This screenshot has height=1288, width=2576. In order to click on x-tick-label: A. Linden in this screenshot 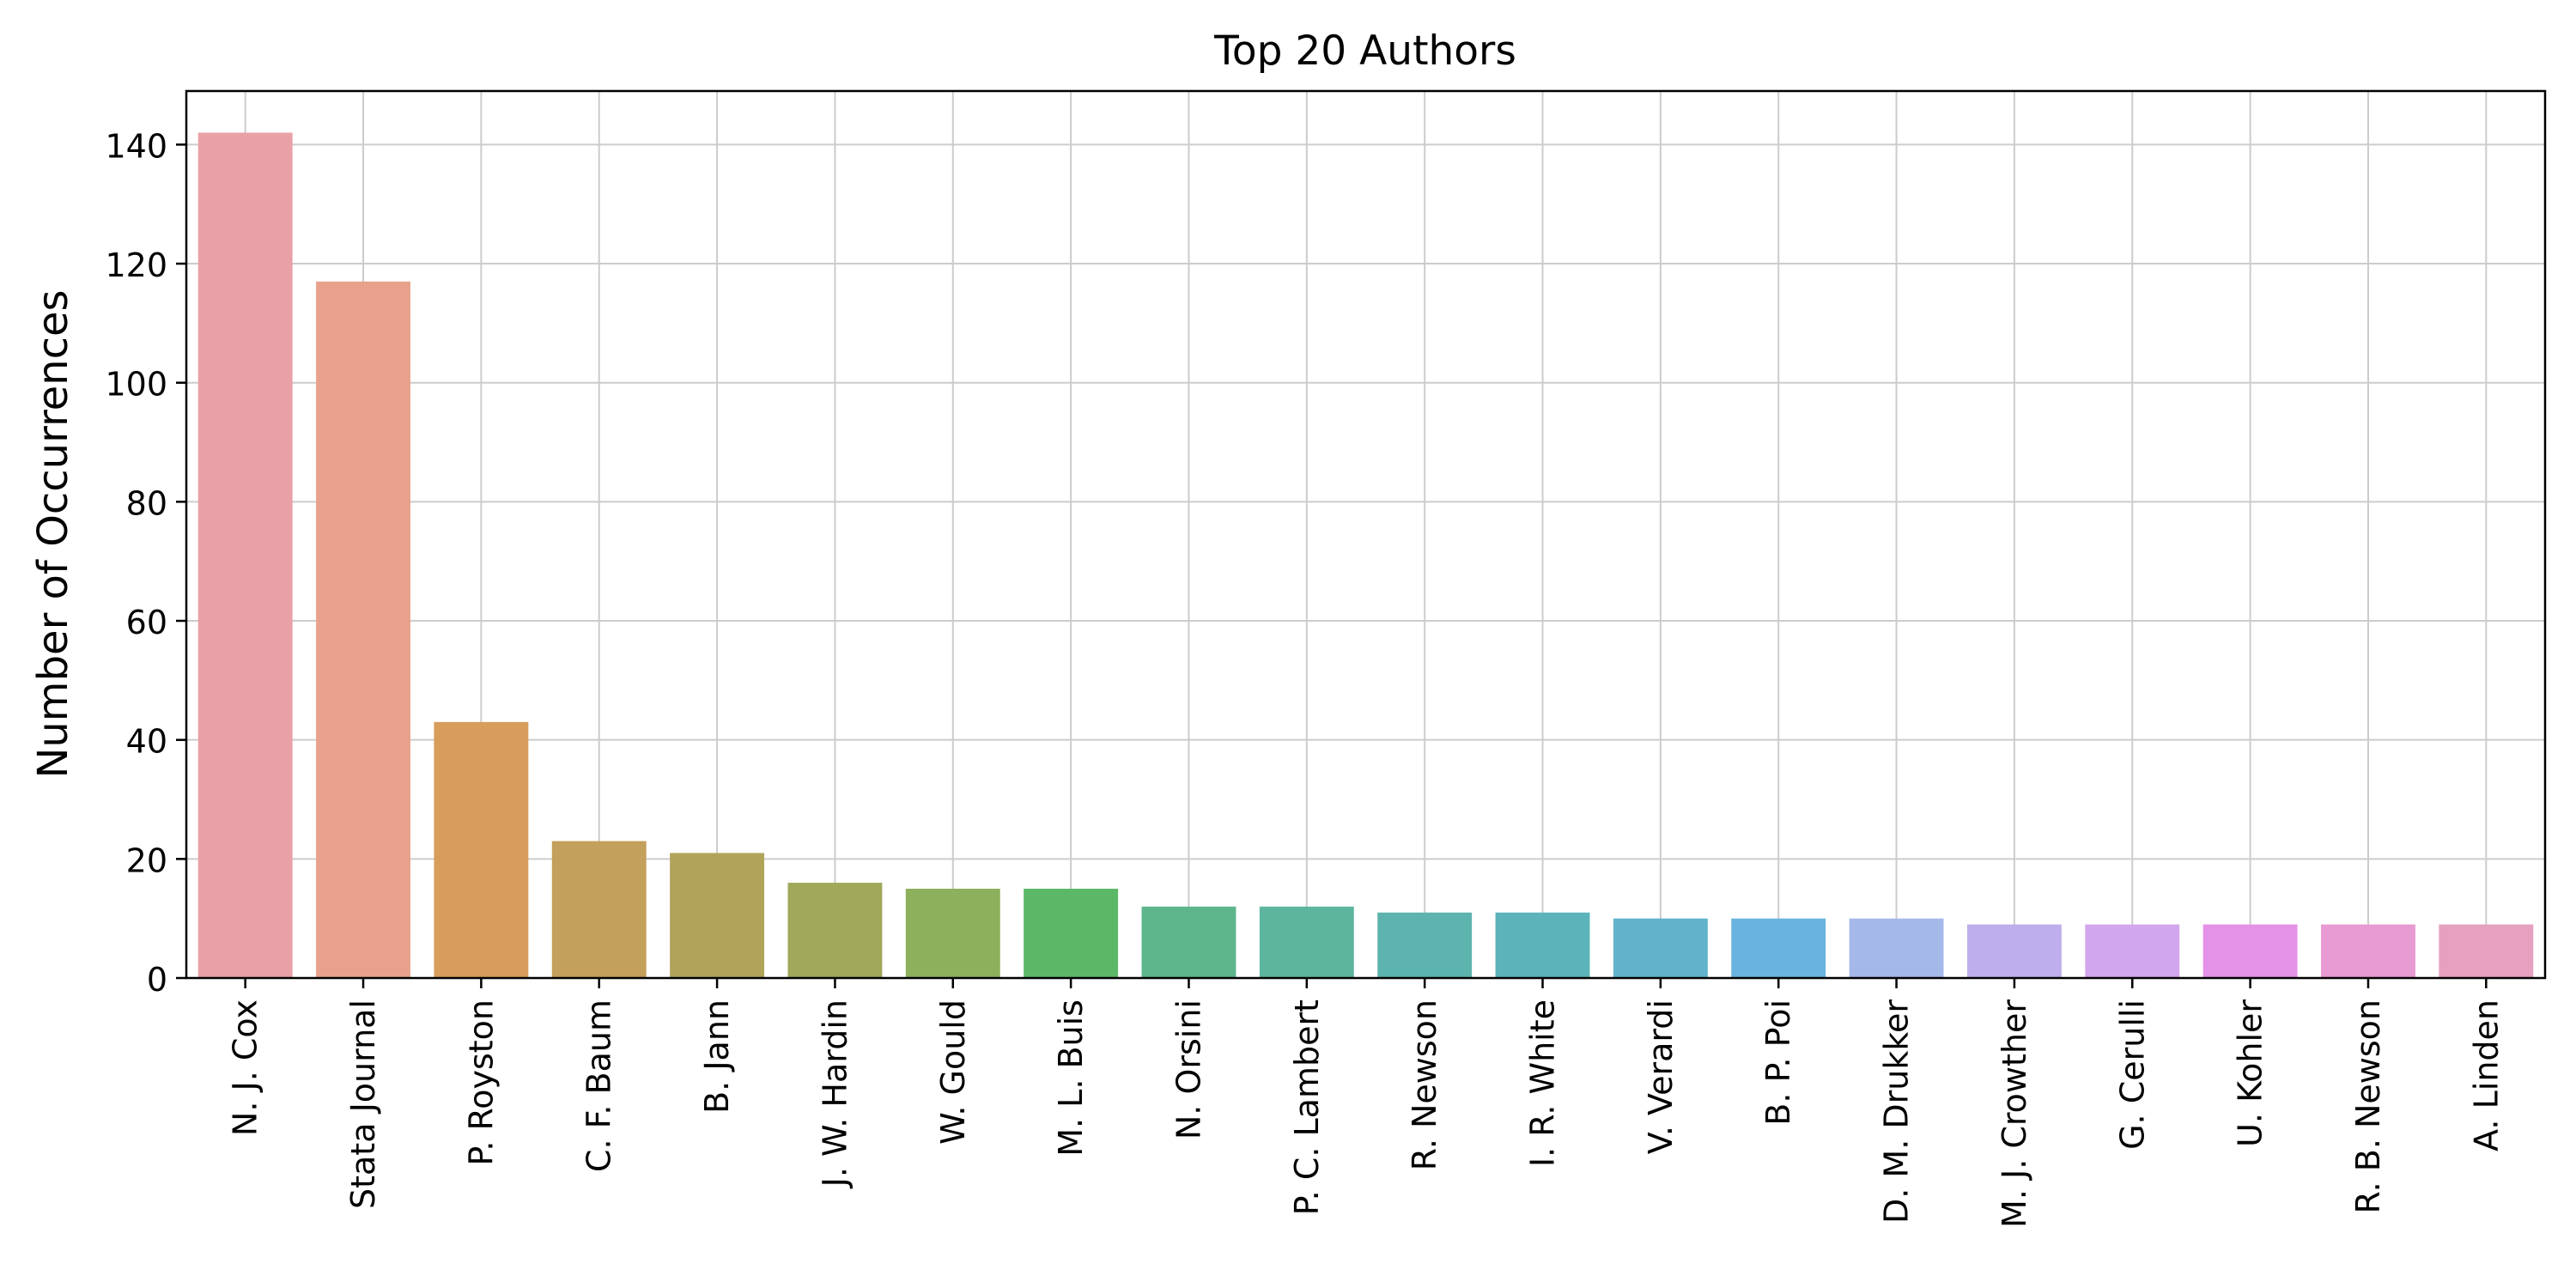, I will do `click(2486, 1075)`.